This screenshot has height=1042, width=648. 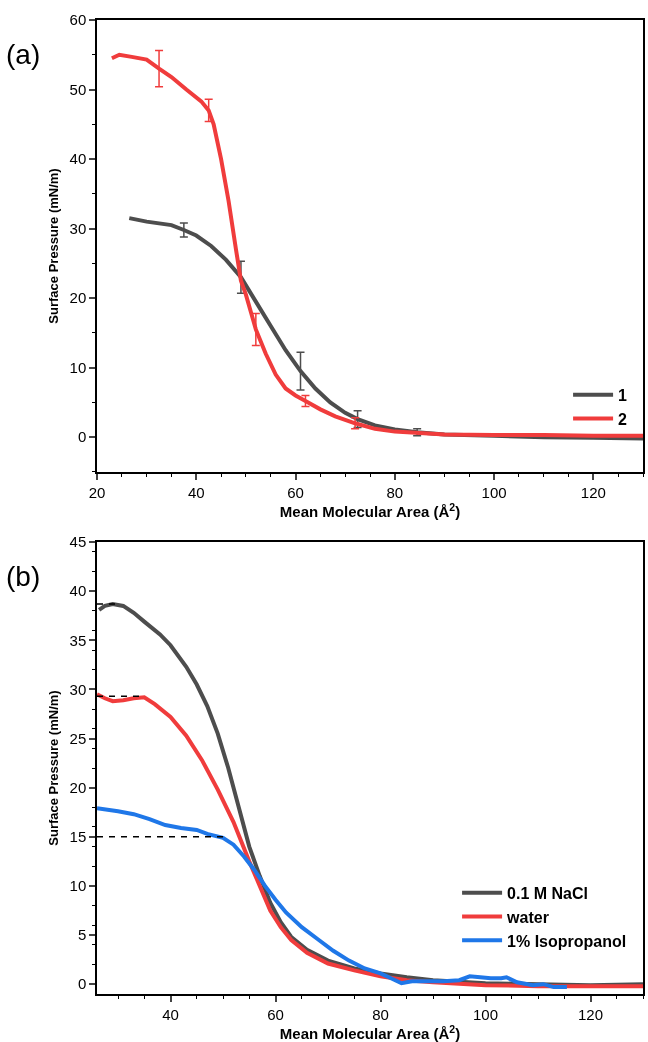 What do you see at coordinates (78, 640) in the screenshot?
I see `y-tick-label: 35` at bounding box center [78, 640].